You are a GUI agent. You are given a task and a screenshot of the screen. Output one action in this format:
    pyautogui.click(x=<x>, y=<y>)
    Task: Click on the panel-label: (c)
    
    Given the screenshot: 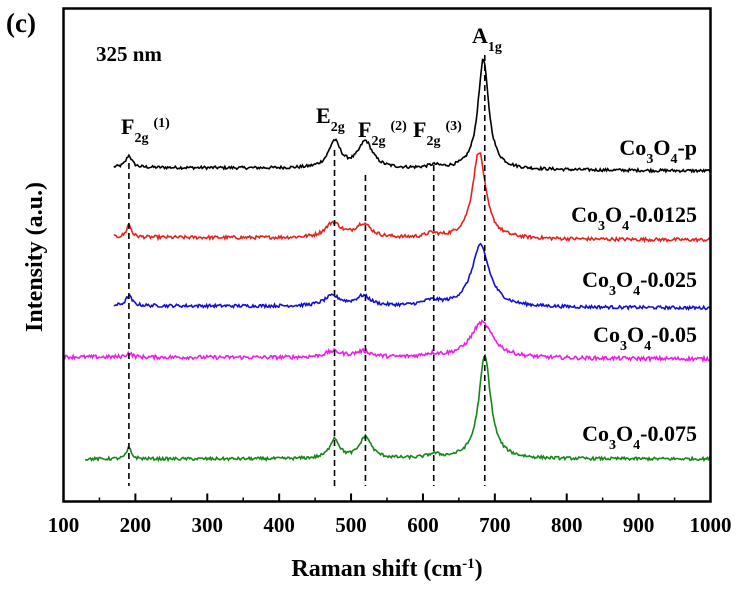 What is the action you would take?
    pyautogui.click(x=21, y=23)
    